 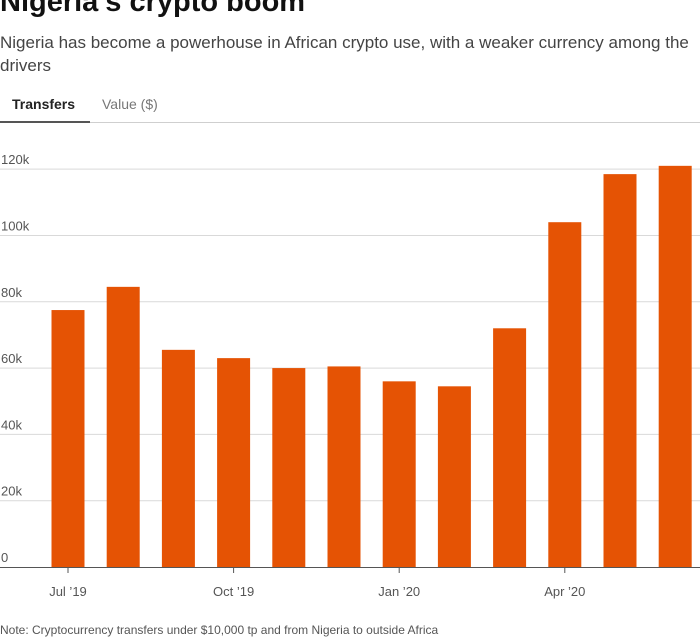 What do you see at coordinates (68, 591) in the screenshot?
I see `x-tick-label: Jul ’19` at bounding box center [68, 591].